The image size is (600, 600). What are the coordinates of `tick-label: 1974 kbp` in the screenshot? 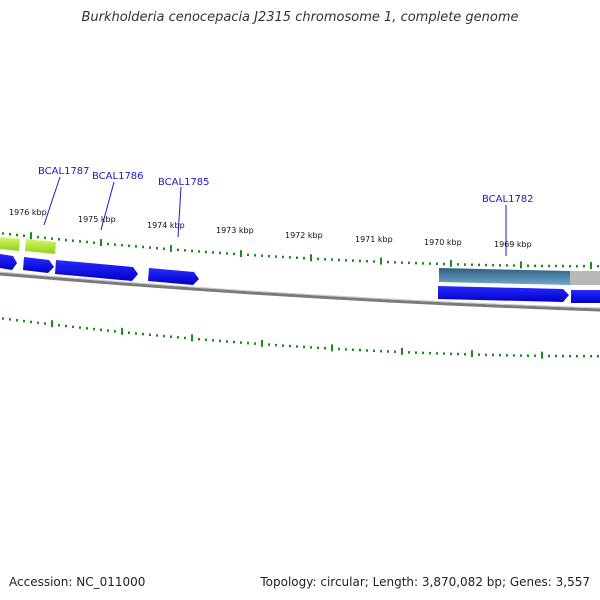 It's located at (166, 225).